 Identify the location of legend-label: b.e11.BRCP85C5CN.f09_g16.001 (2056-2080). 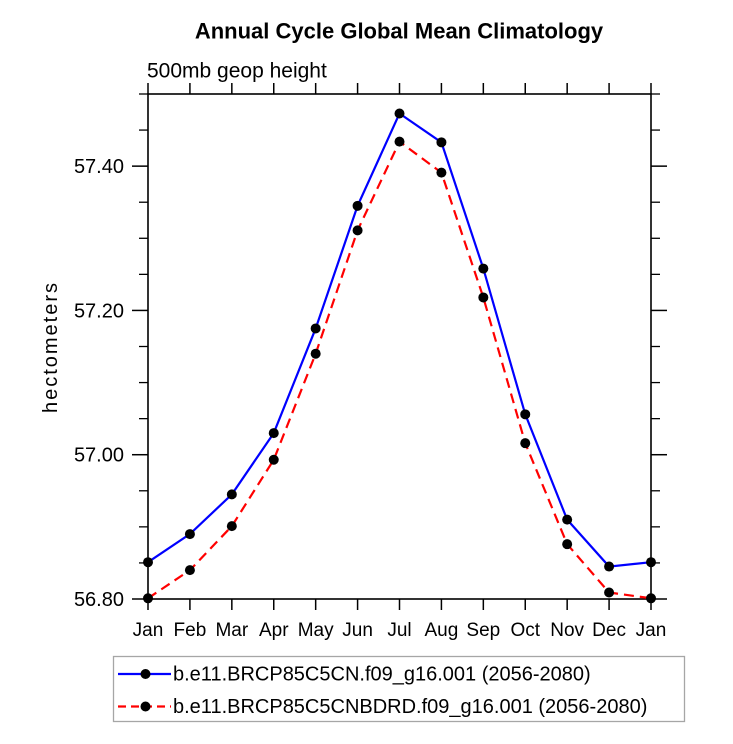
(382, 675).